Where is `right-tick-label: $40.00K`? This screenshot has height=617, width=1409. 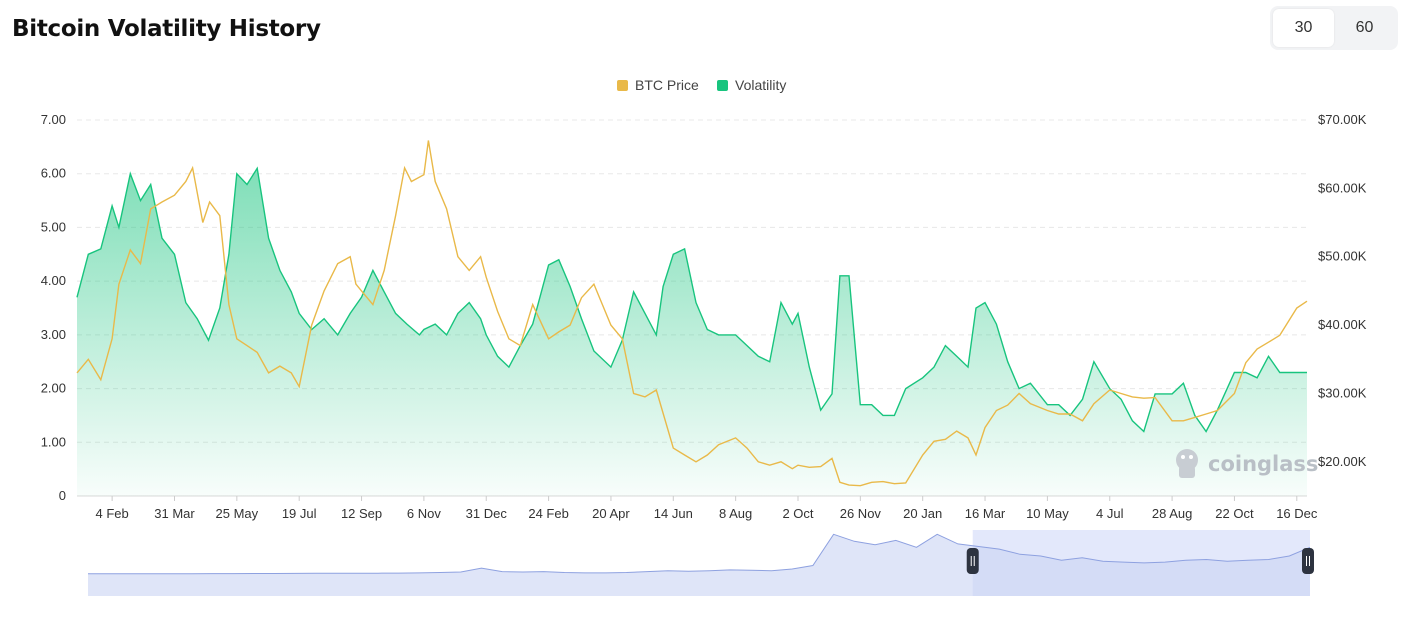 right-tick-label: $40.00K is located at coordinates (1342, 324).